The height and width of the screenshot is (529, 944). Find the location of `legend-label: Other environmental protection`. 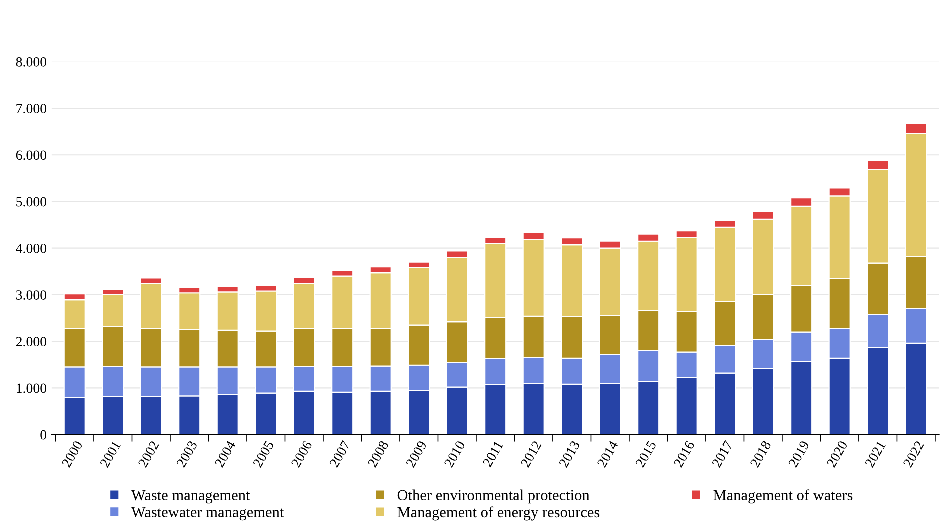

legend-label: Other environmental protection is located at coordinates (494, 497).